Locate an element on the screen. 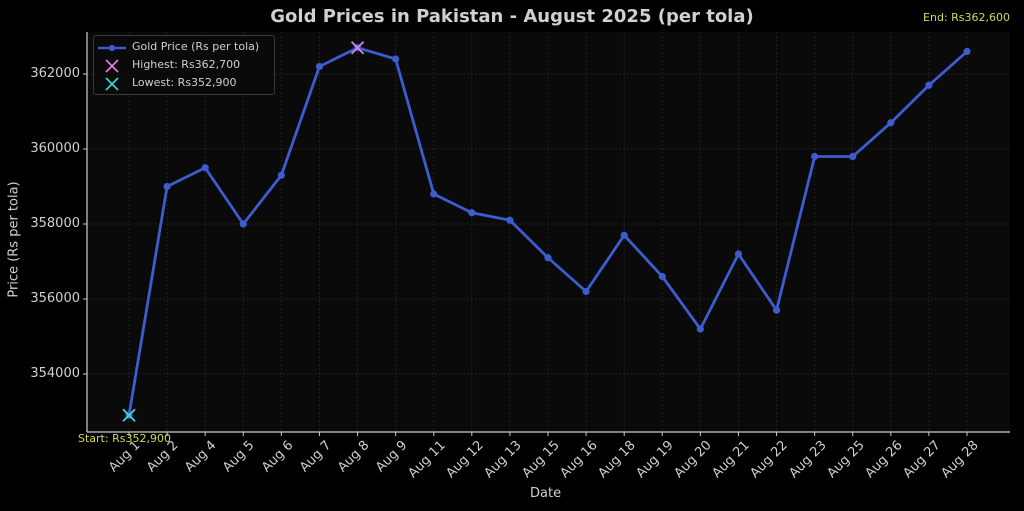 The image size is (1024, 511). start-annotation: Start: Rs352,900 is located at coordinates (124, 438).